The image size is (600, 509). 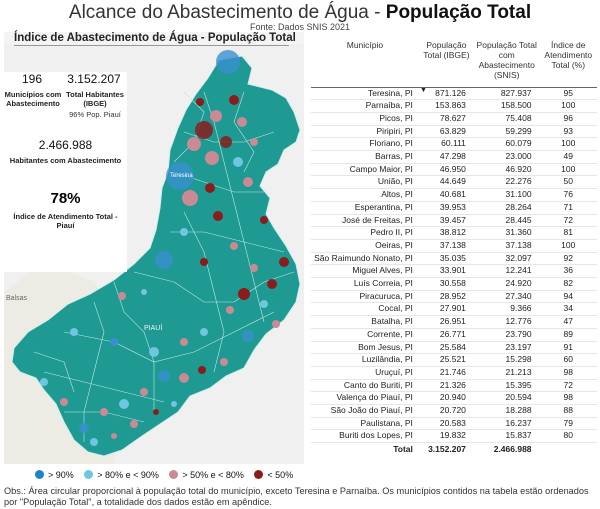 What do you see at coordinates (365, 436) in the screenshot?
I see `cell-municipio: Buriti dos Lopes, PI` at bounding box center [365, 436].